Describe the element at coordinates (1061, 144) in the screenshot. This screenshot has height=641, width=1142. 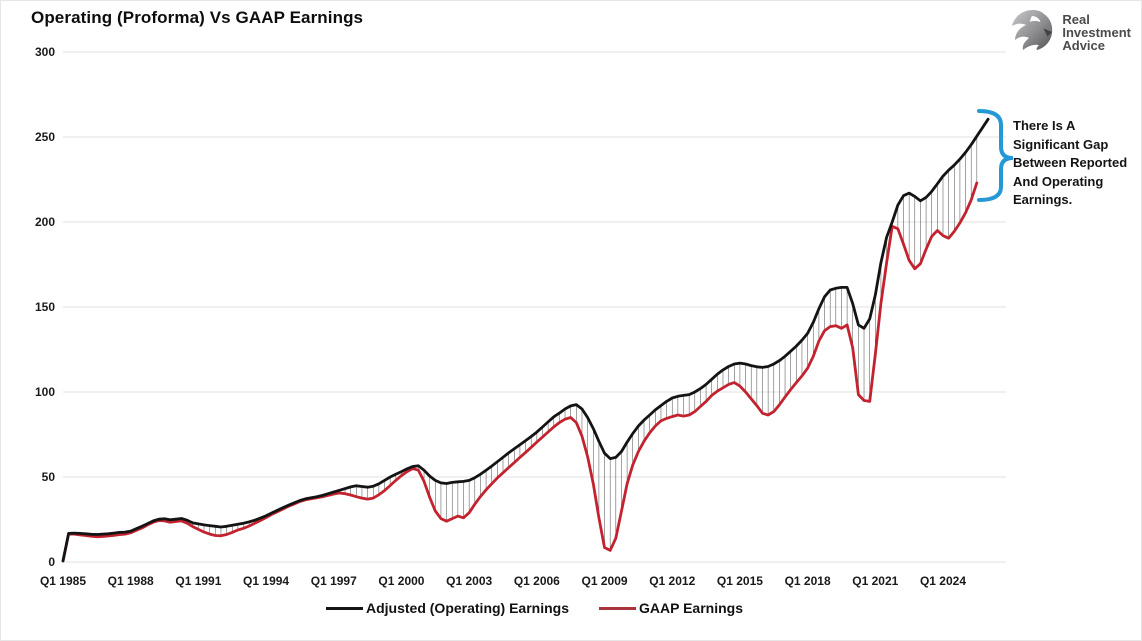
I see `annotation-line: Significant Gap` at that location.